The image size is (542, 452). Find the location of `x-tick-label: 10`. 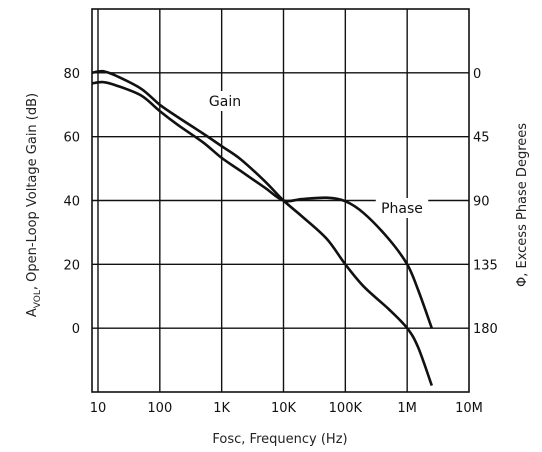

x-tick-label: 10 is located at coordinates (98, 408).